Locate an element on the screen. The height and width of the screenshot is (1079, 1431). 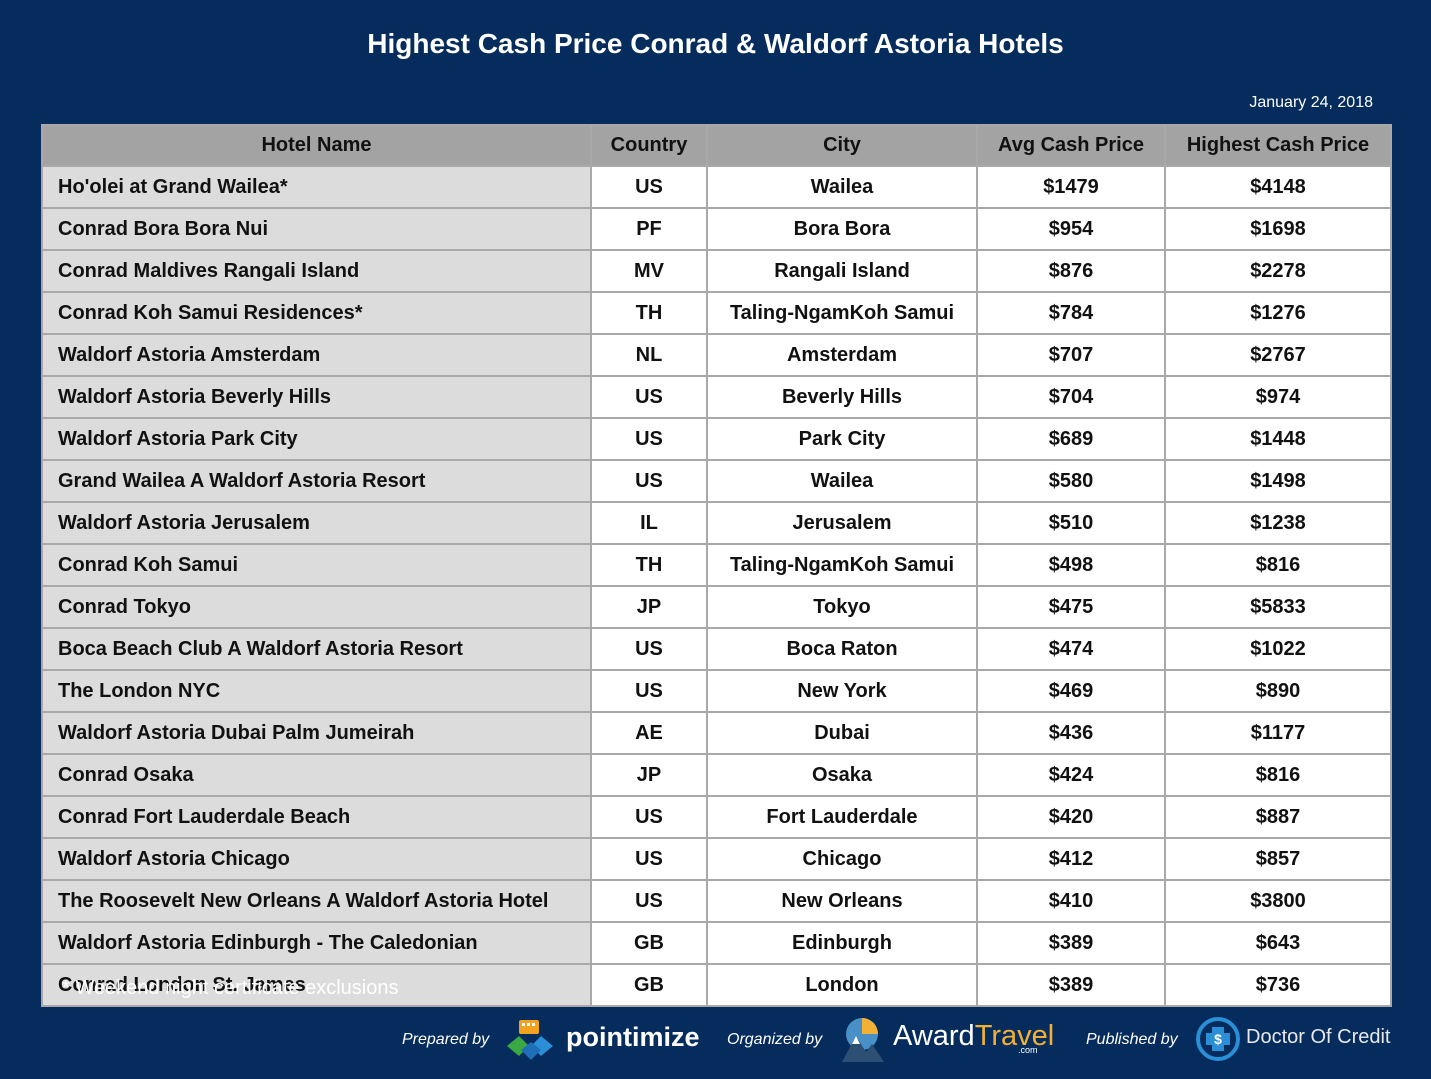
cell-city: Bora Bora is located at coordinates (842, 229).